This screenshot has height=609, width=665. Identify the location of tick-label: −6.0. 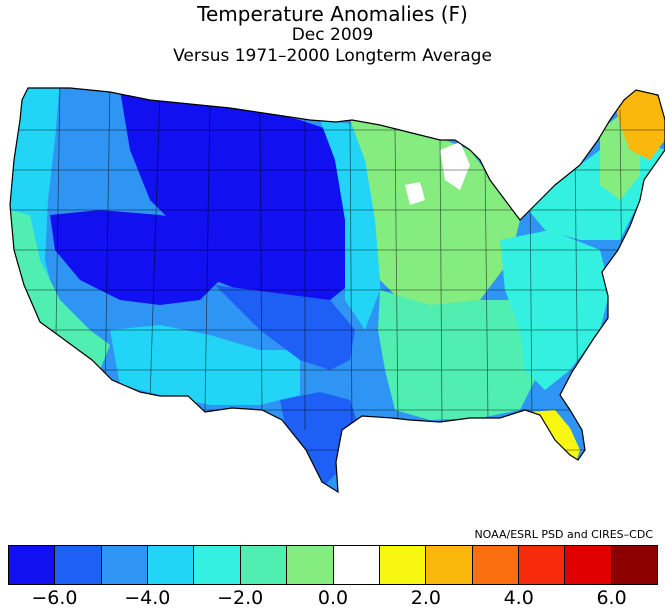
(54, 598).